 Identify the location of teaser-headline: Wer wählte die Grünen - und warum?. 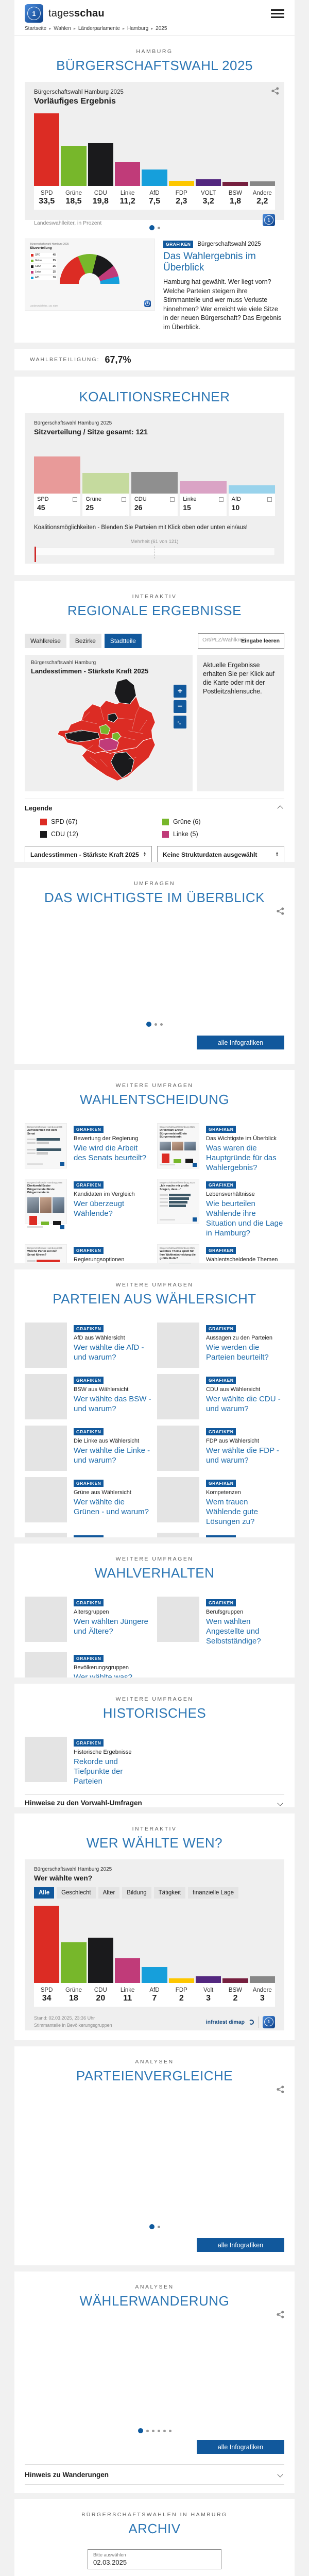
(111, 1508).